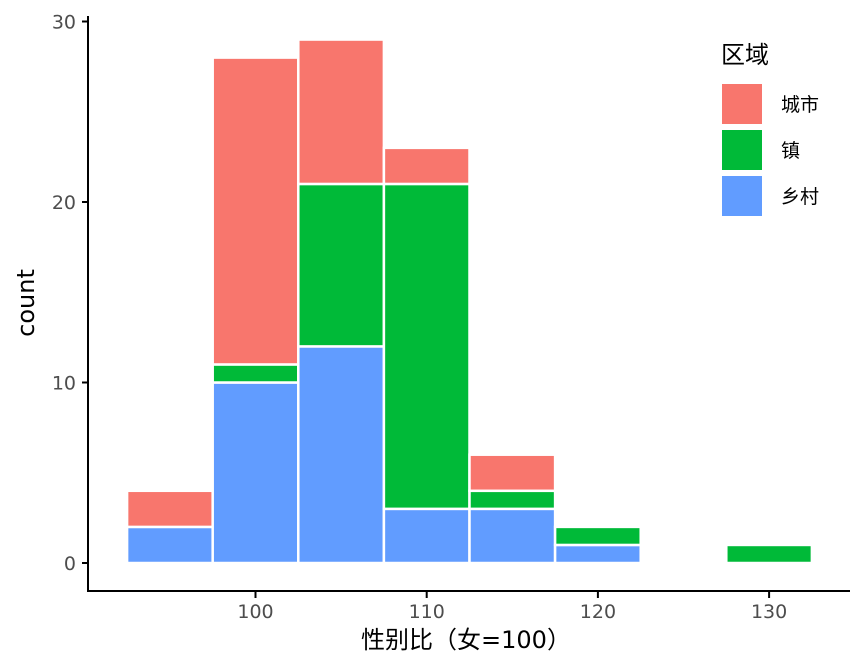 The height and width of the screenshot is (672, 864). I want to click on x-tick-label: 130, so click(769, 612).